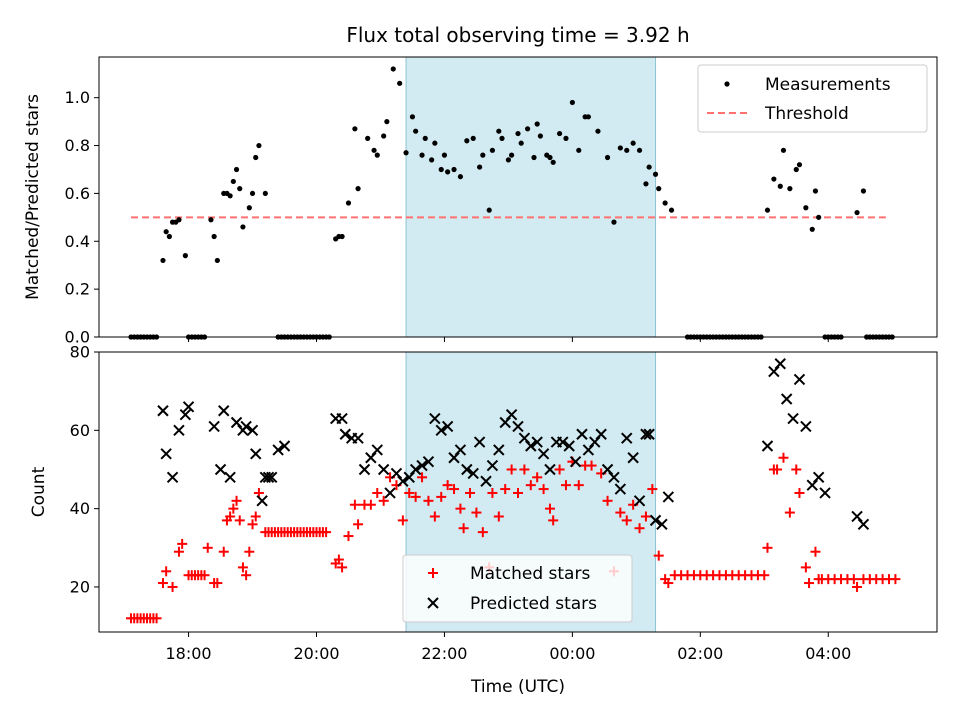 The image size is (960, 720). What do you see at coordinates (189, 653) in the screenshot?
I see `x-tick-label: 18:00` at bounding box center [189, 653].